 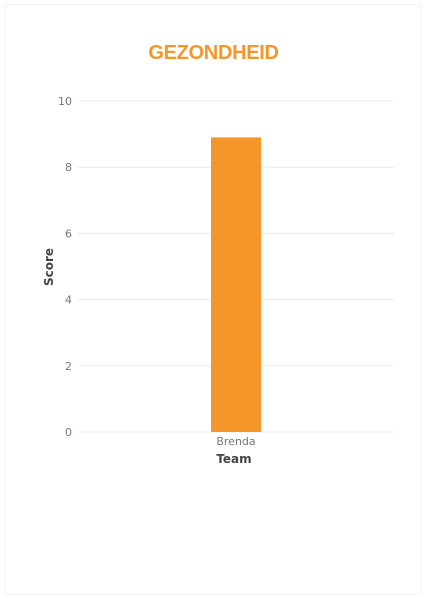 I want to click on y-axis-title: Score, so click(x=49, y=267).